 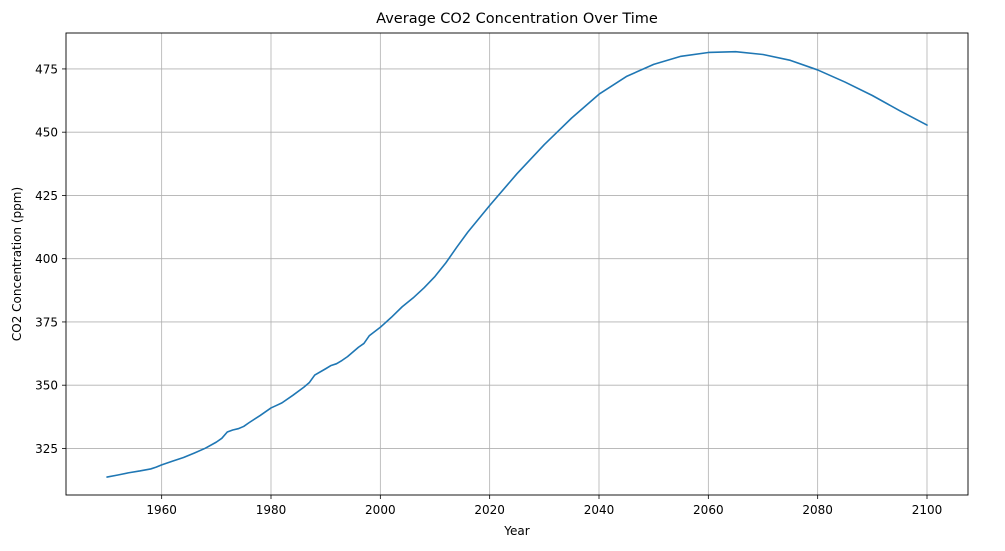 I want to click on y-tick-label: 400, so click(x=46, y=259).